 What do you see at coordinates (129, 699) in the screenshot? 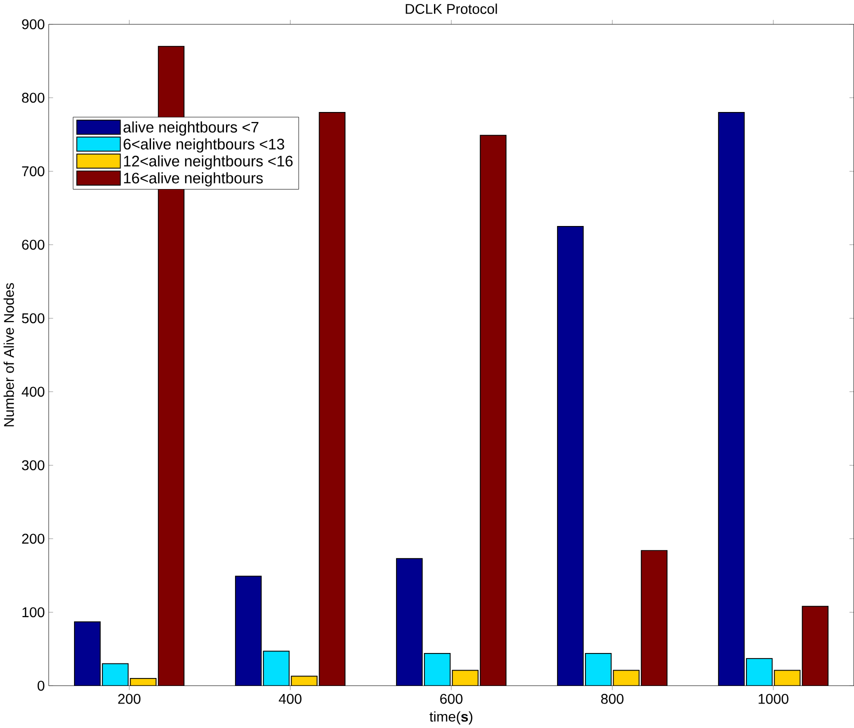
I see `x-tick-label: 200` at bounding box center [129, 699].